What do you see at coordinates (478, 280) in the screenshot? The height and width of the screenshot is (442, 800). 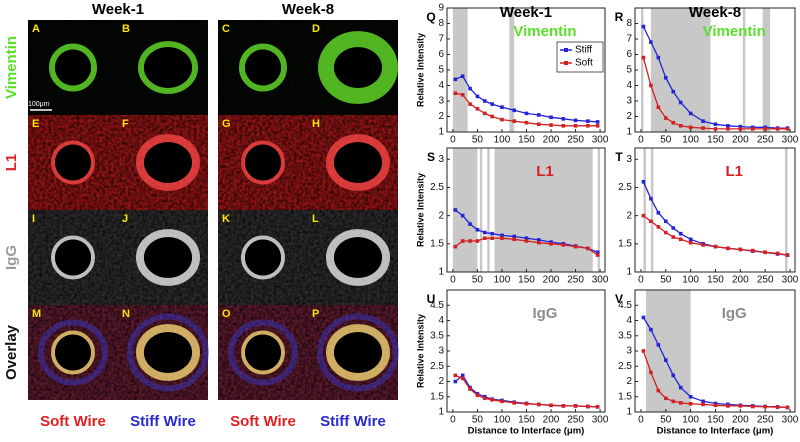 I see `x-tick-label: 50` at bounding box center [478, 280].